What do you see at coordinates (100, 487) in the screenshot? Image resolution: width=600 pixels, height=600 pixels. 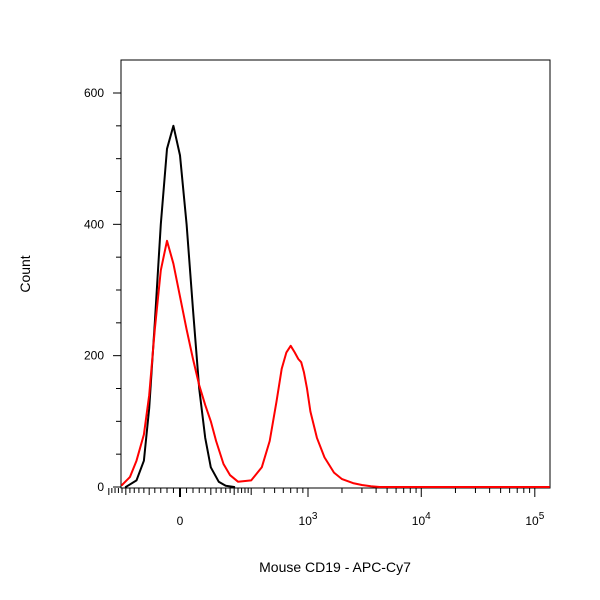 I see `y-tick-label: 0` at bounding box center [100, 487].